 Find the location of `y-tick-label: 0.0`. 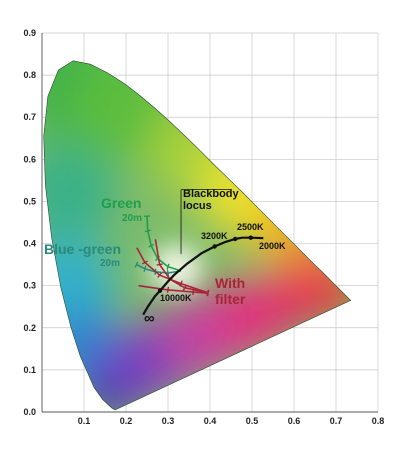

y-tick-label: 0.0 is located at coordinates (29, 412).